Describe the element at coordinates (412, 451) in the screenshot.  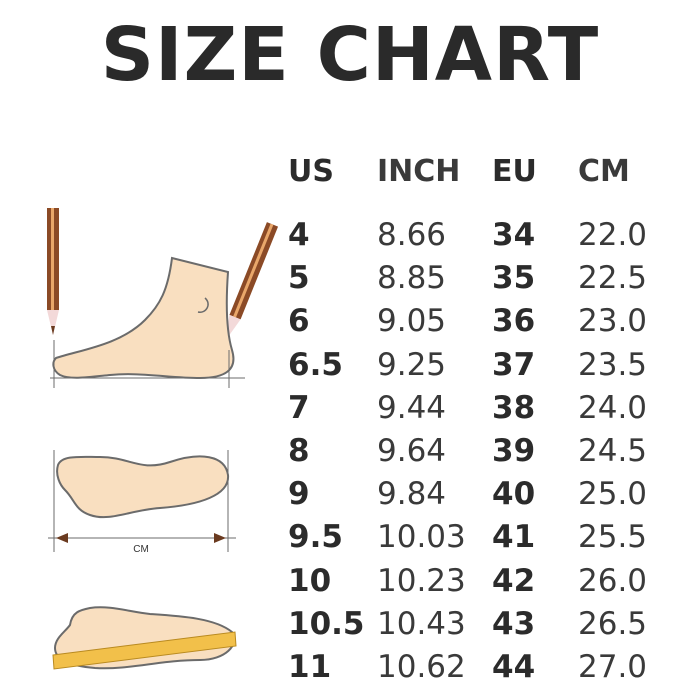
I see `cell-inch: 9.64` at that location.